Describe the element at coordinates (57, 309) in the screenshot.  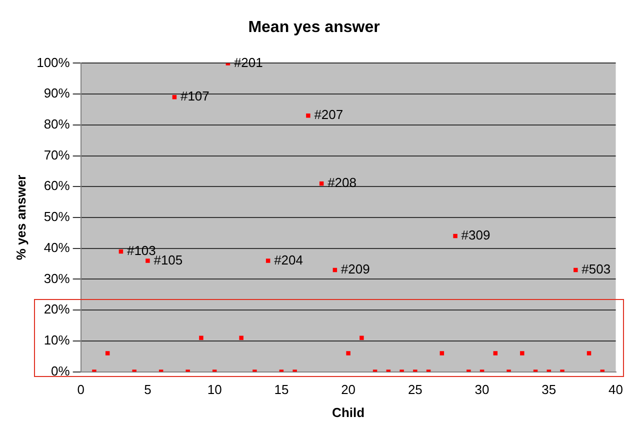
I see `y-tick-label: 20%` at that location.